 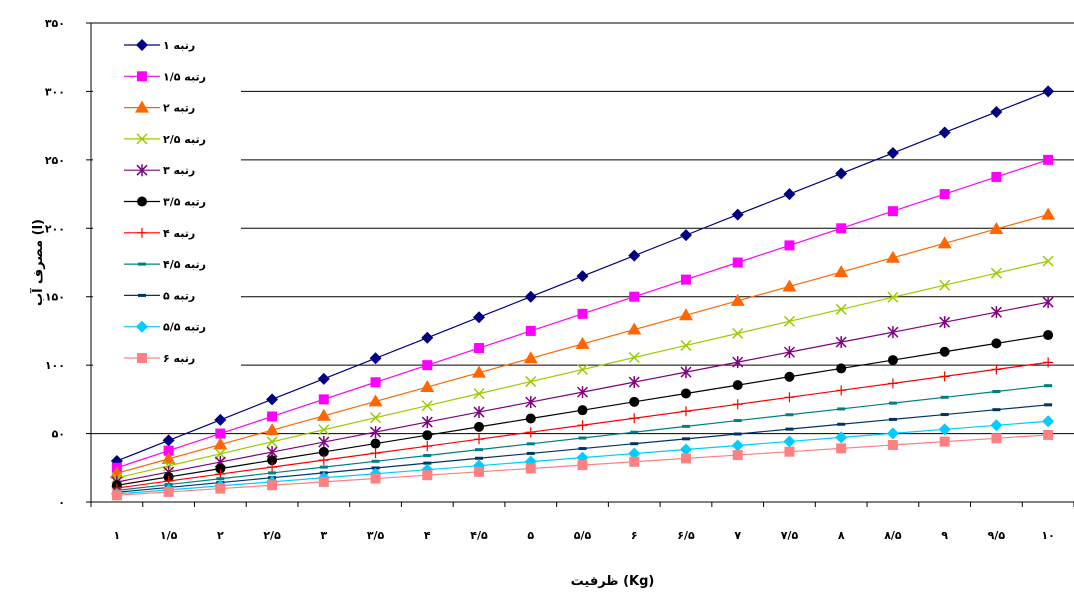 What do you see at coordinates (58, 434) in the screenshot?
I see `y-tick-label: ۵۰` at bounding box center [58, 434].